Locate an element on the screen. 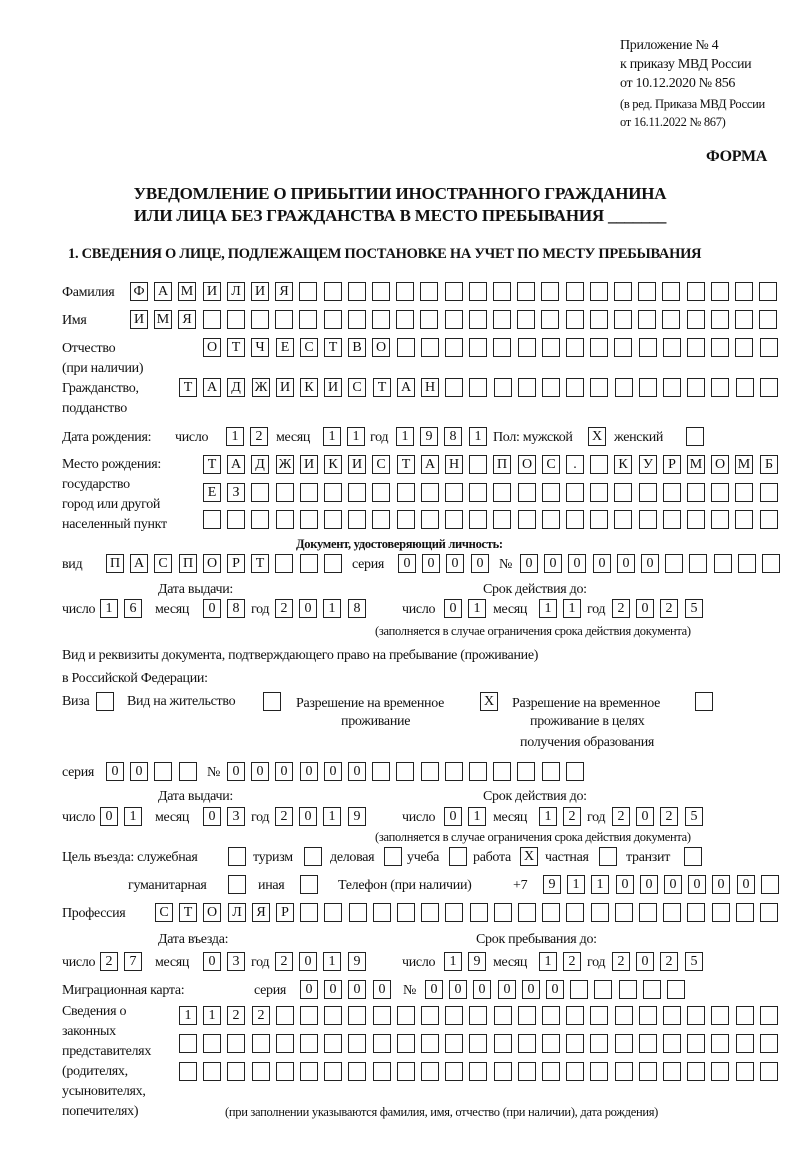 The height and width of the screenshot is (1163, 800). char-cell: 3 is located at coordinates (236, 816).